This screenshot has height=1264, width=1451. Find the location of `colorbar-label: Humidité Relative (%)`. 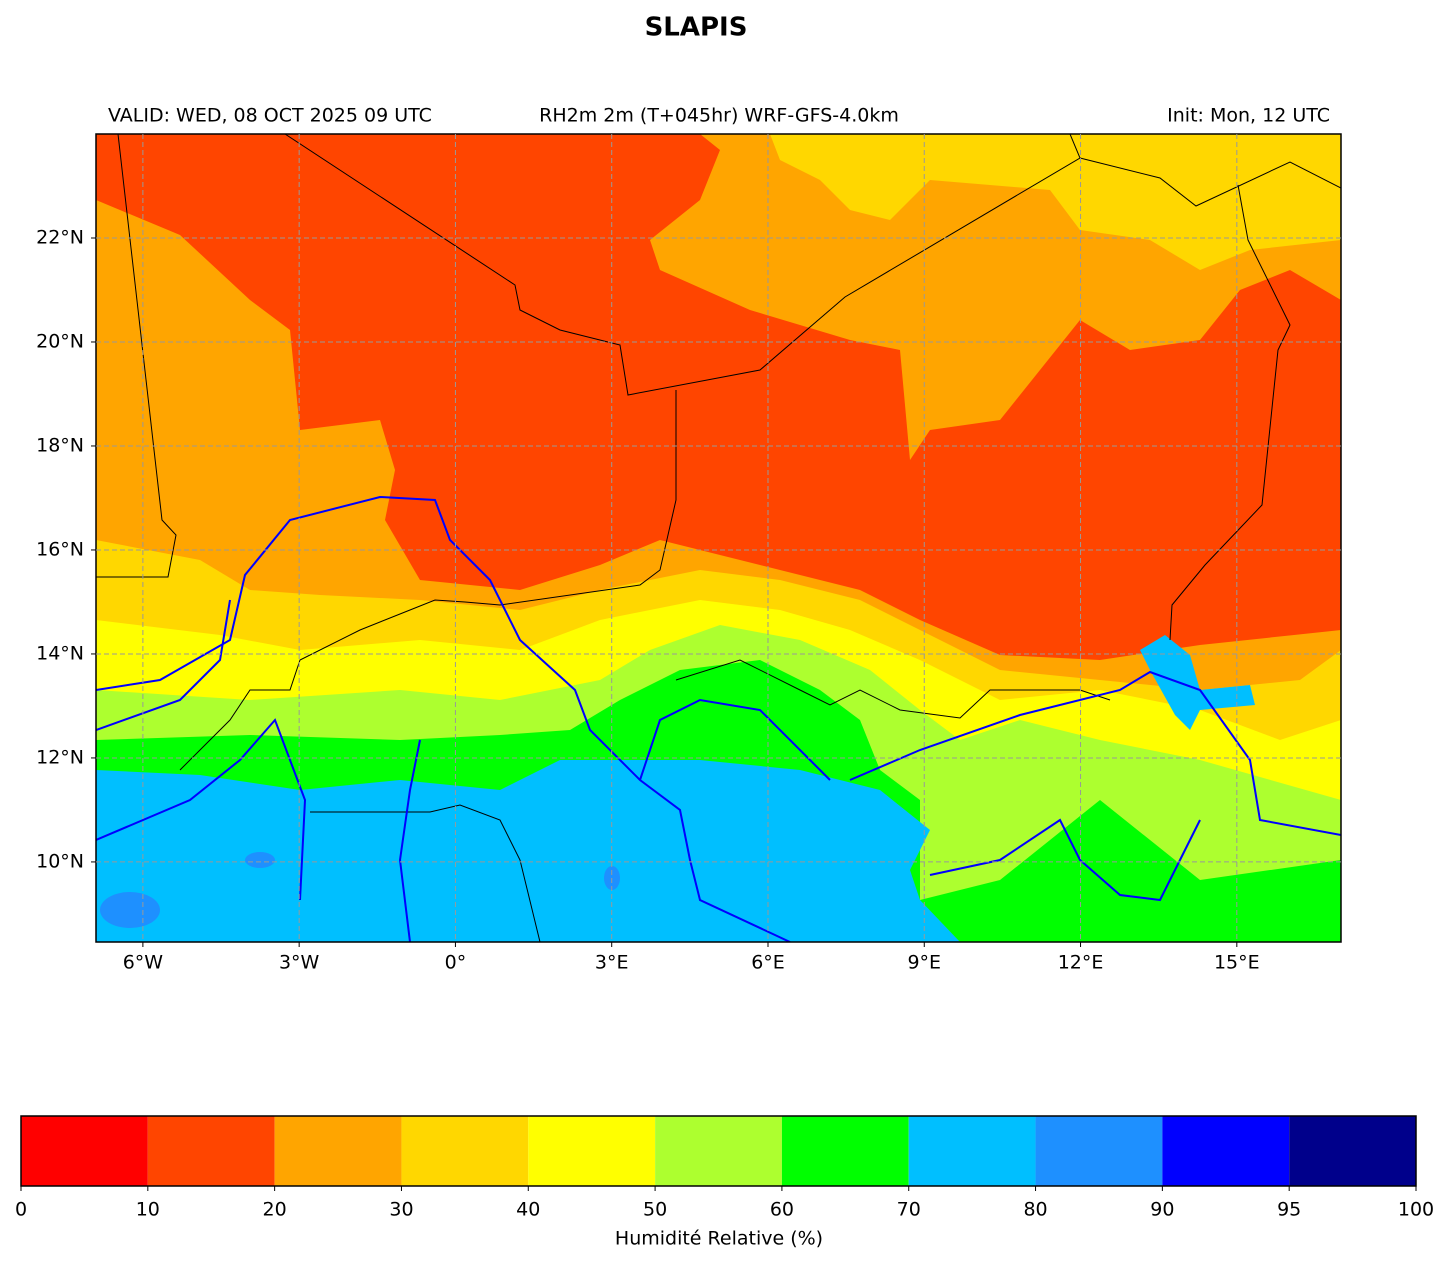

colorbar-label: Humidité Relative (%) is located at coordinates (719, 1239).